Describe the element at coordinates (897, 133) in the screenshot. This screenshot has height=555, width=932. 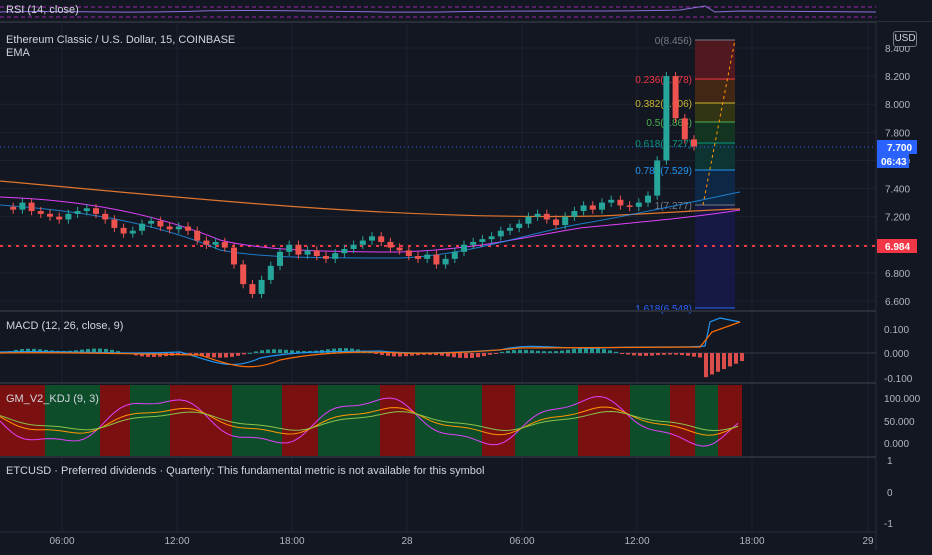
I see `price-tick-label: 7.800` at that location.